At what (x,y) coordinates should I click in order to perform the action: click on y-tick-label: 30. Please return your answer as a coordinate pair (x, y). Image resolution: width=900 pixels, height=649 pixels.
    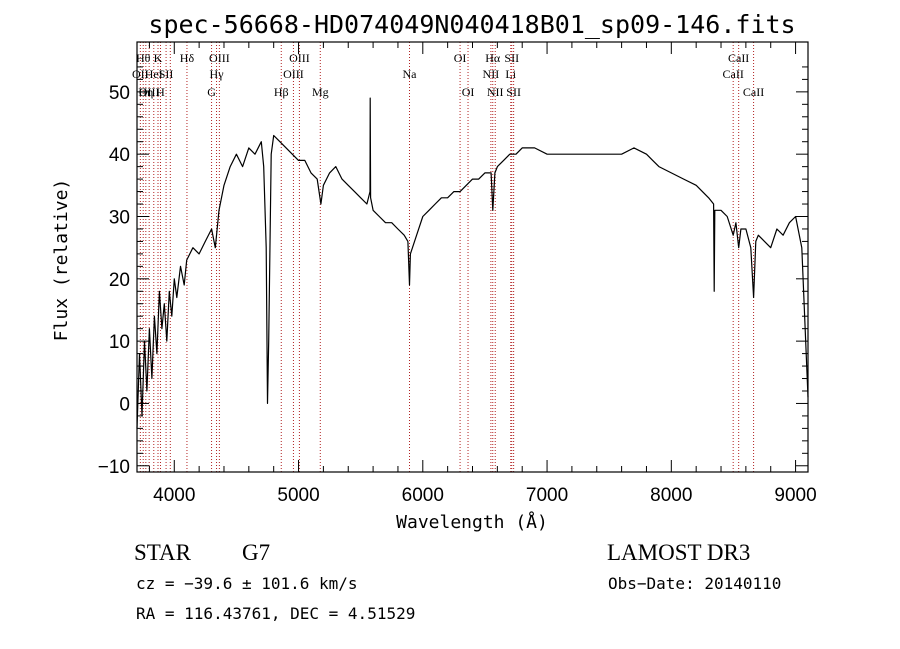
    Looking at the image, I should click on (119, 217).